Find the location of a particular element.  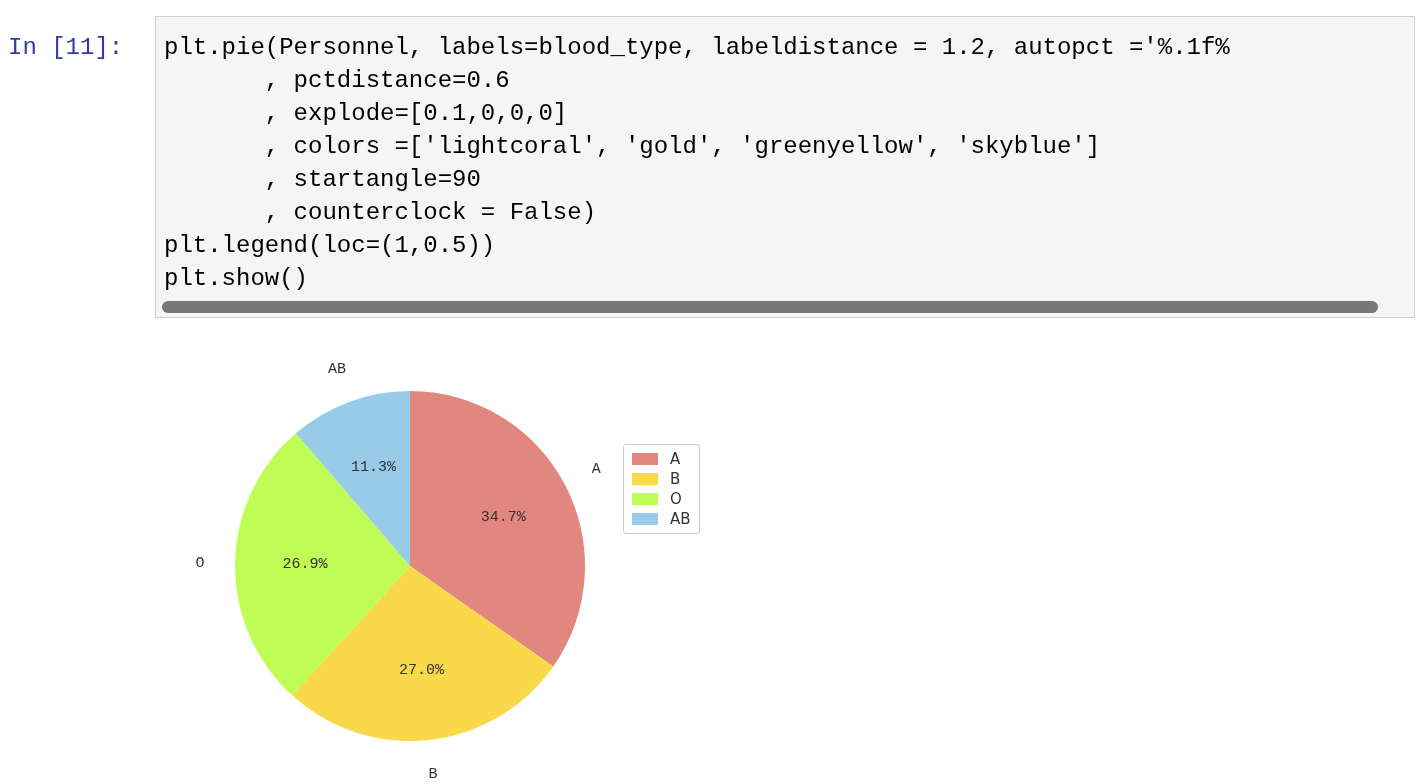

slice-label: O is located at coordinates (200, 563).